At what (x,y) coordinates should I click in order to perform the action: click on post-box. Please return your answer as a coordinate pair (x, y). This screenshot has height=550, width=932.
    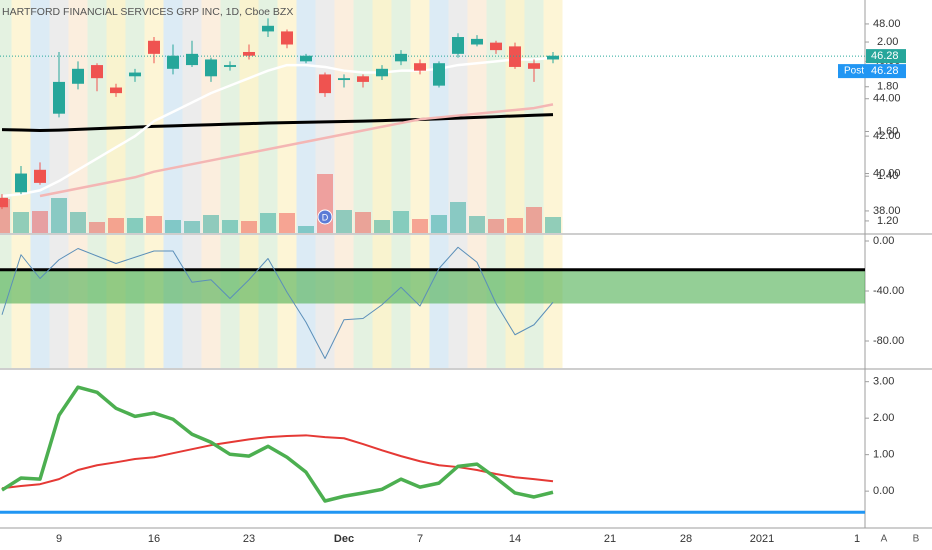
    Looking at the image, I should click on (872, 71).